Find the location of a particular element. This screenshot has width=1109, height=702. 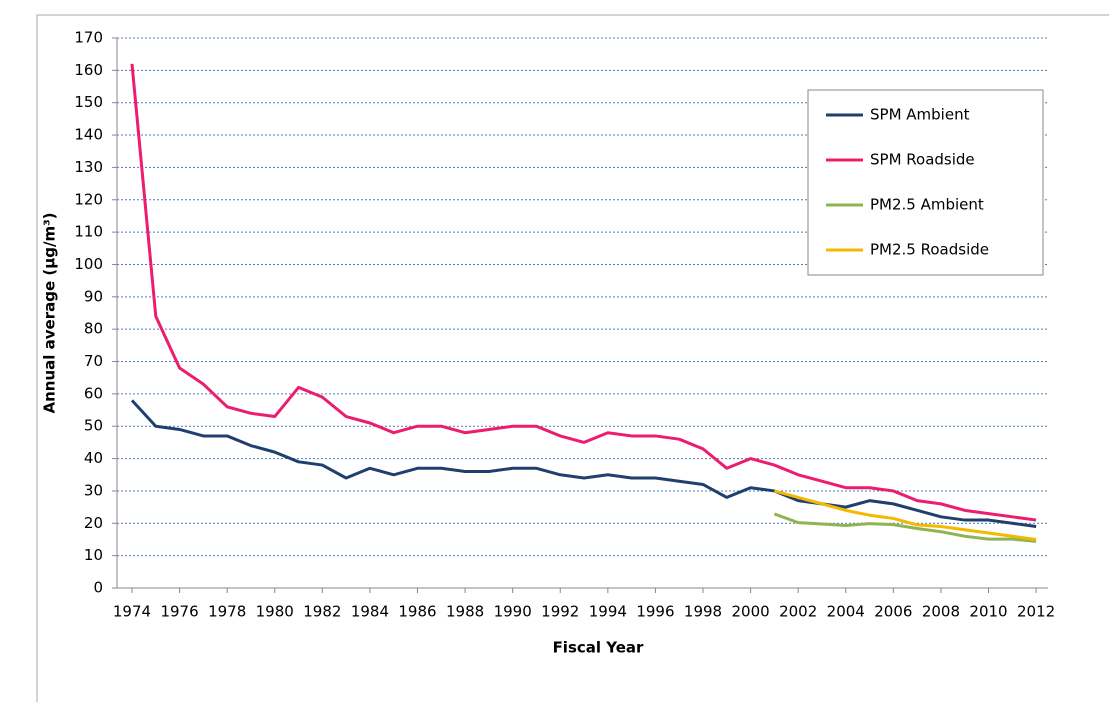

y-tick-label: 0 is located at coordinates (98, 588).